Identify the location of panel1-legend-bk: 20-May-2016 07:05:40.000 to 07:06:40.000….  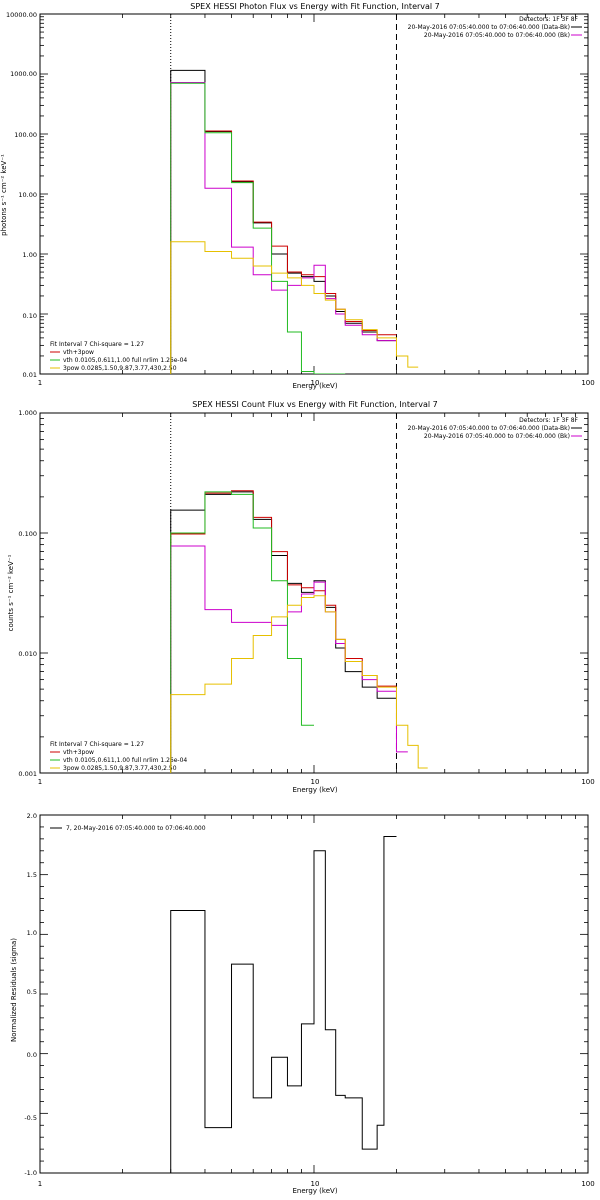
(497, 35).